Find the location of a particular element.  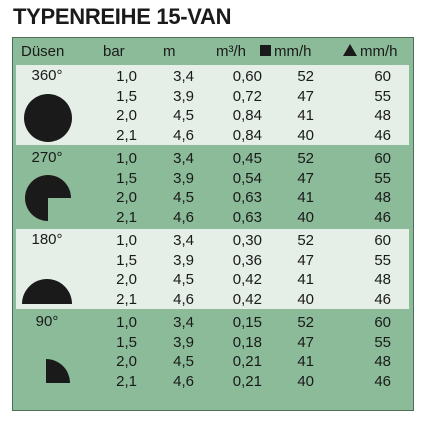

flow-cell: 0,84 is located at coordinates (247, 135).